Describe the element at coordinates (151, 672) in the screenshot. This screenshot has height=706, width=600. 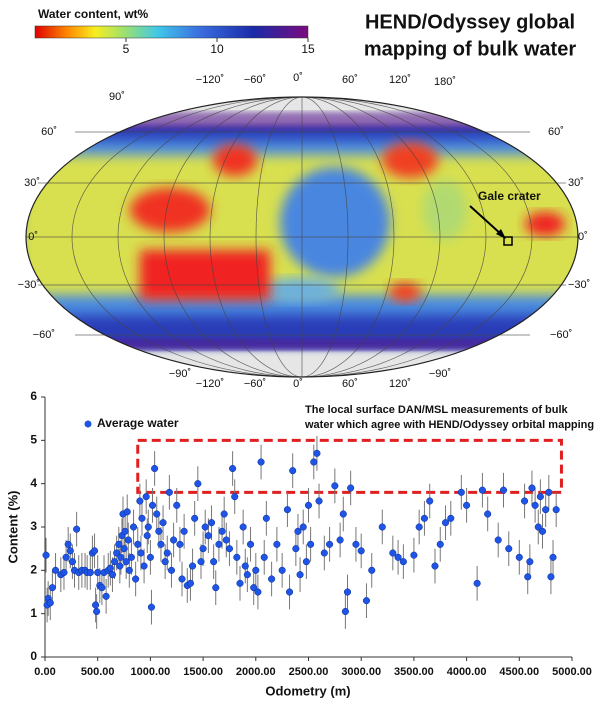
I see `x-tick-label: 1000.00` at that location.